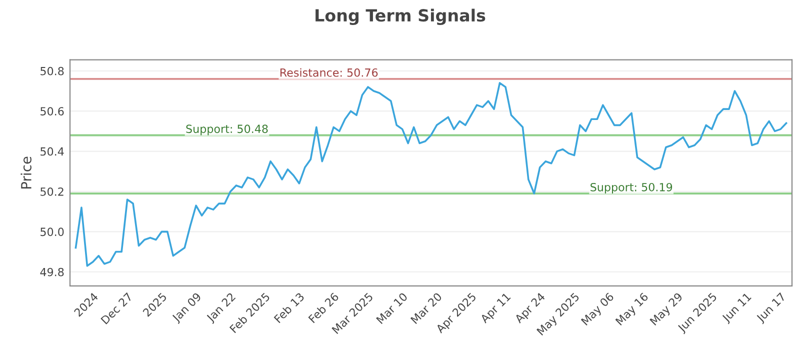 The width and height of the screenshot is (800, 350). Describe the element at coordinates (187, 308) in the screenshot. I see `x-tick-label: Jan 09` at that location.